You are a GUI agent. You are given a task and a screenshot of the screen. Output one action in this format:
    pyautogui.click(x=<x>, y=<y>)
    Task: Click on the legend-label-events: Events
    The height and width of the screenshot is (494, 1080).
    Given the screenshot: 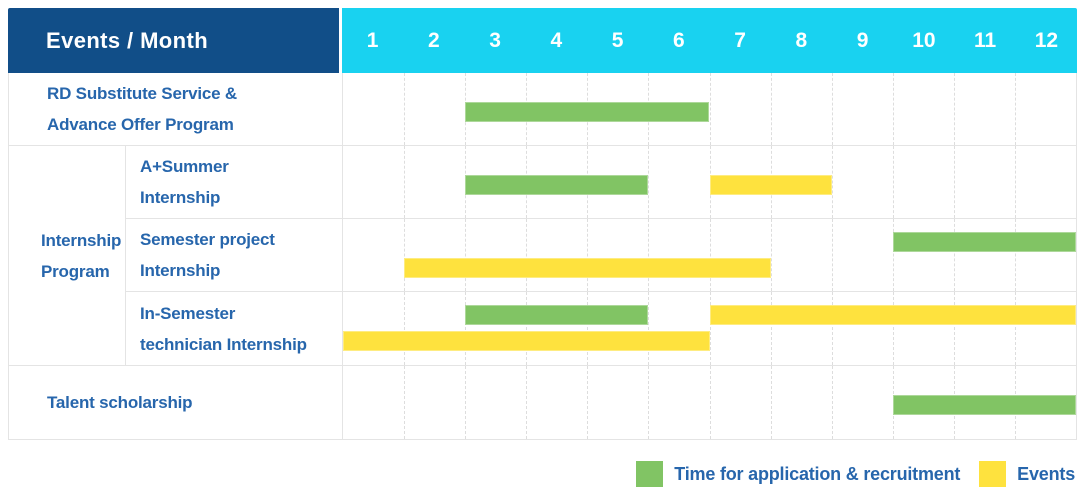 What is the action you would take?
    pyautogui.click(x=1046, y=473)
    